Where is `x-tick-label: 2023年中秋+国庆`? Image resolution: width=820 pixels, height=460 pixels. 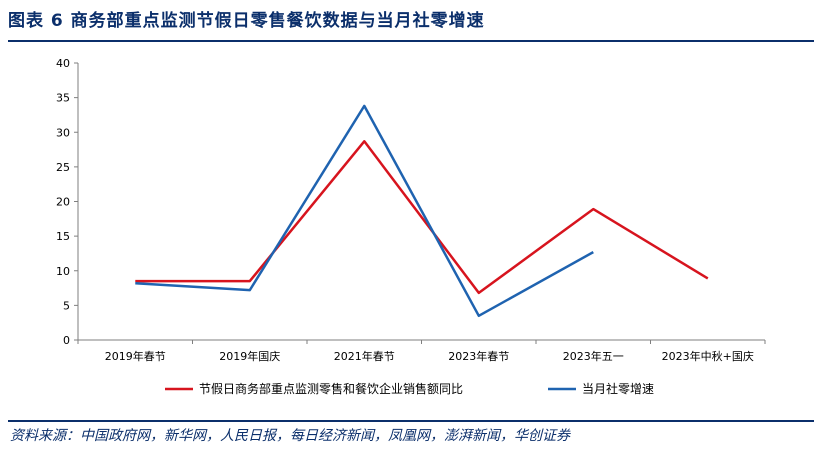 x-tick-label: 2023年中秋+国庆 is located at coordinates (708, 356).